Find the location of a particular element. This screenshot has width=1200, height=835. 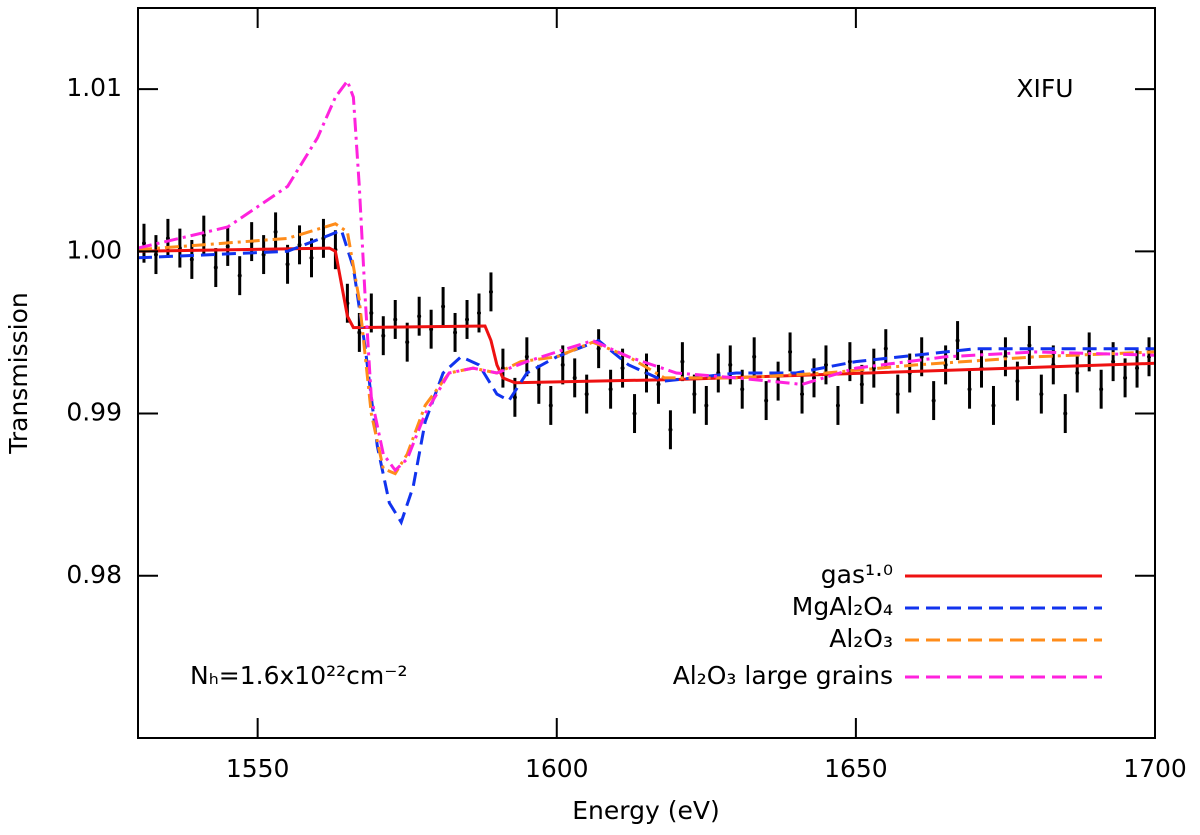

x-axis-title: Energy (eV) is located at coordinates (645, 810).